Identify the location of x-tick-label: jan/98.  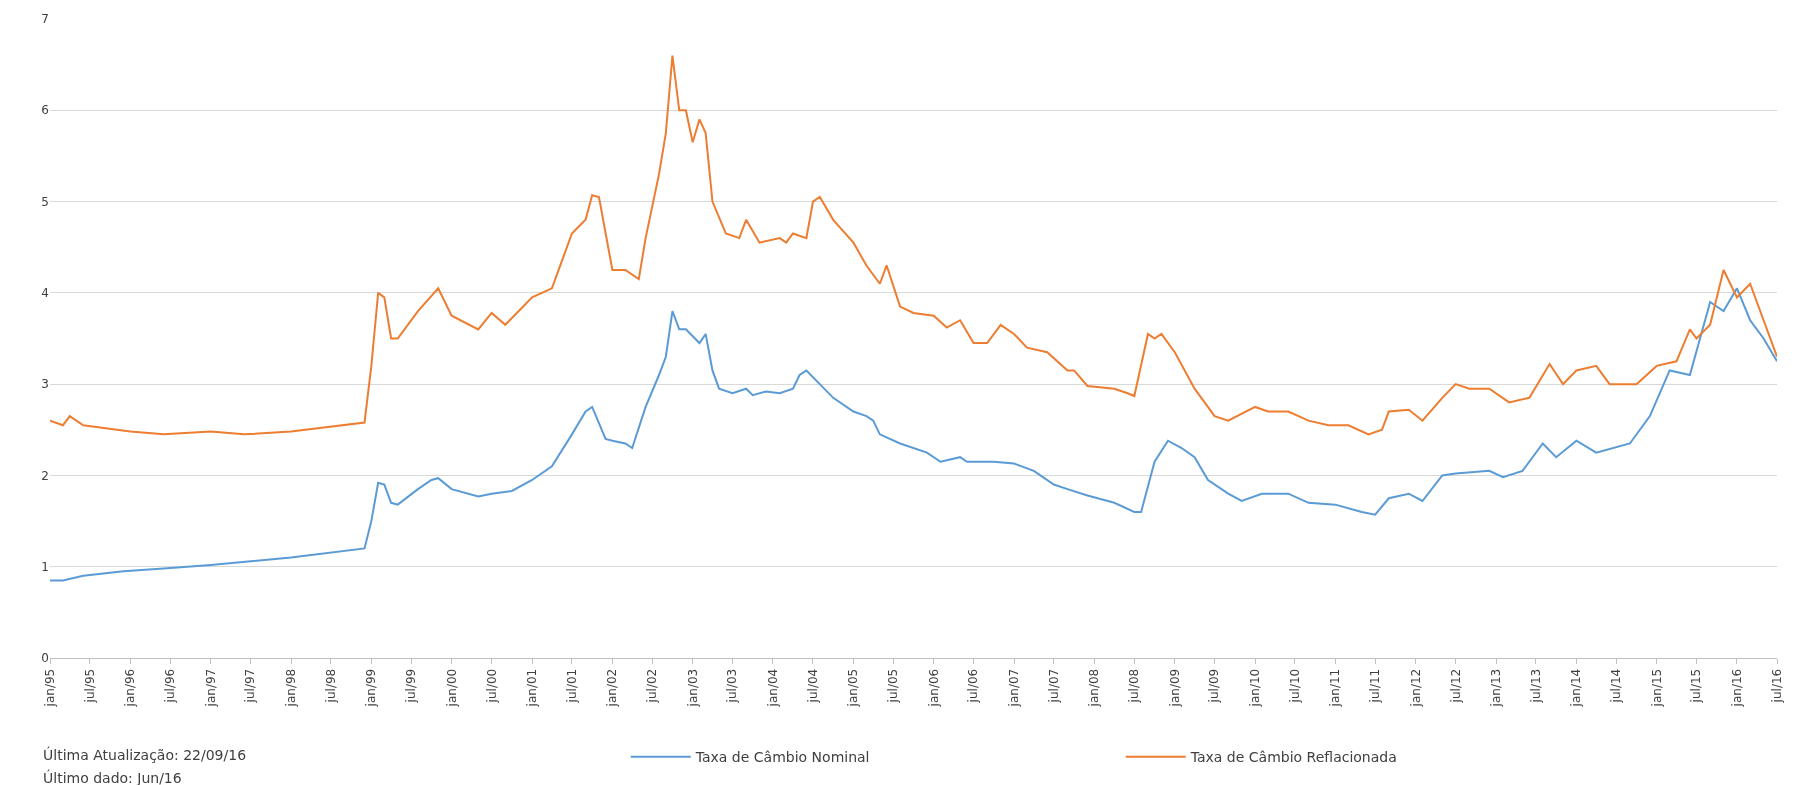
(290, 688).